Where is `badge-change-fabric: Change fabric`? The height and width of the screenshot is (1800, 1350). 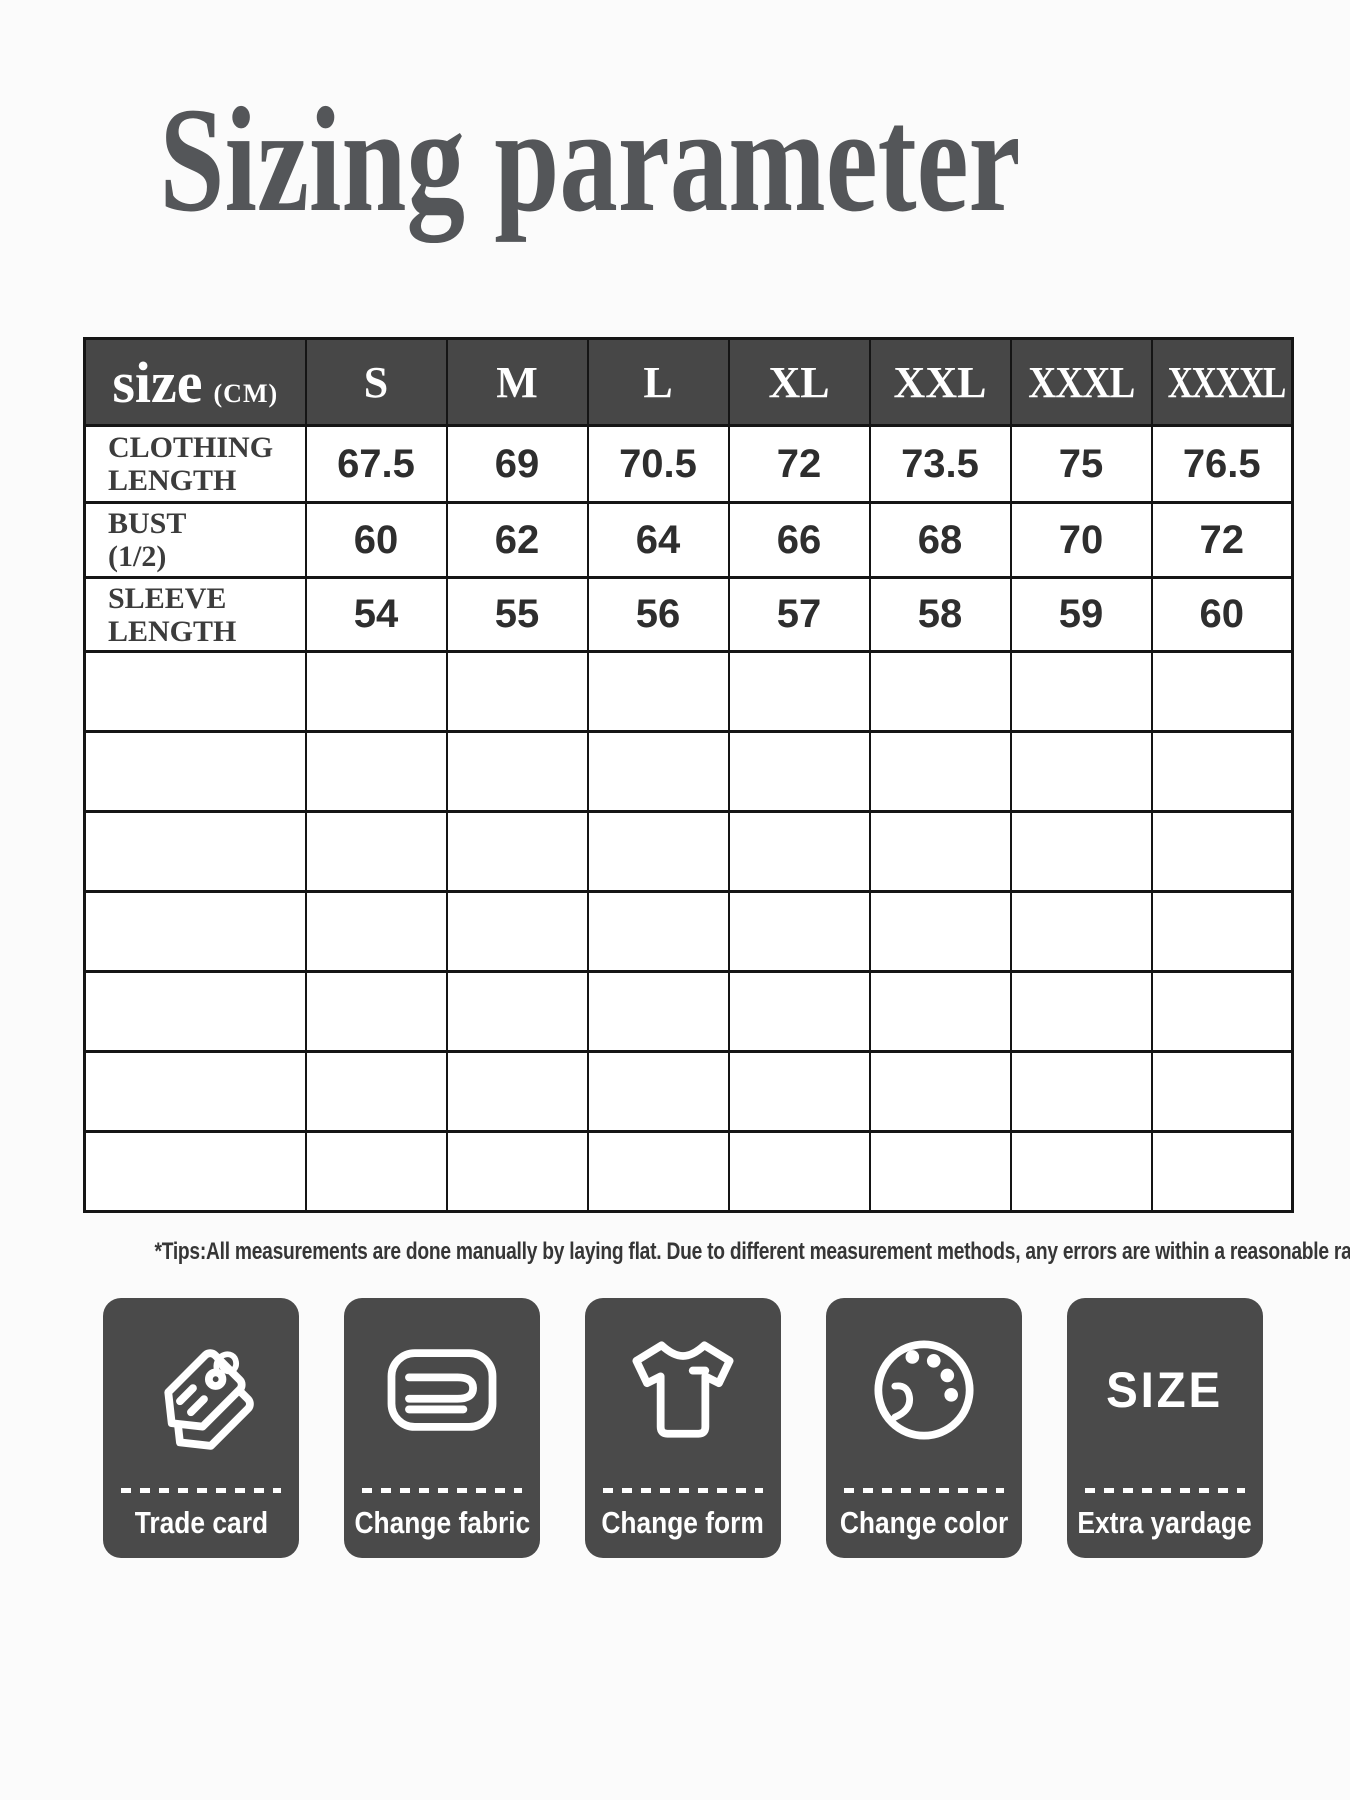
badge-change-fabric: Change fabric is located at coordinates (442, 1428).